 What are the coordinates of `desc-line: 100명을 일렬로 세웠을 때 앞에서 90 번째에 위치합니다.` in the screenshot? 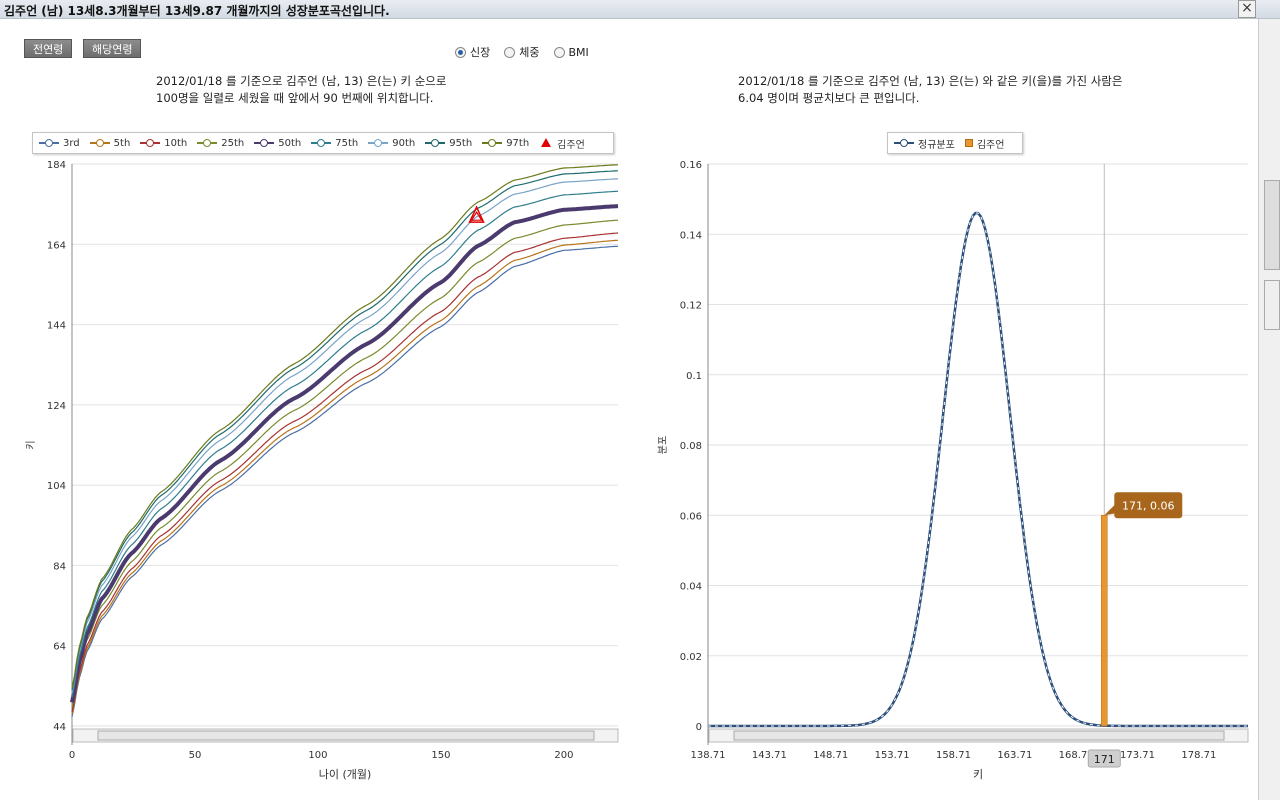 It's located at (295, 98).